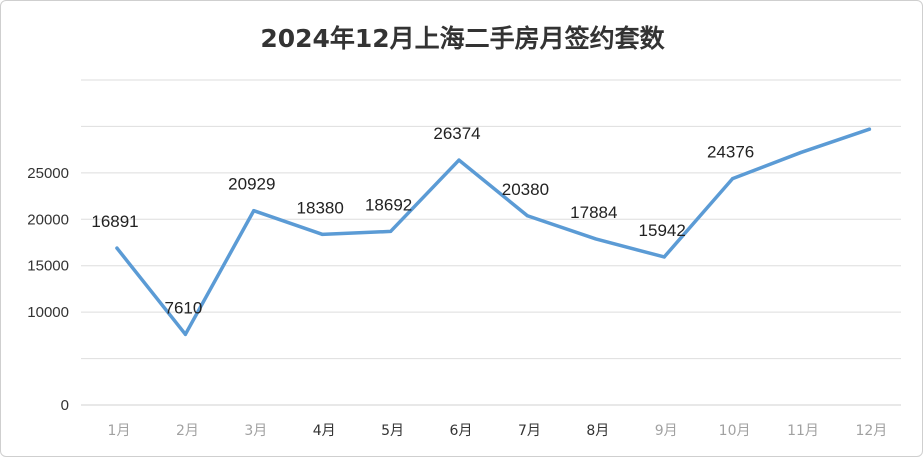 This screenshot has width=923, height=457. I want to click on data-label: 18692, so click(388, 204).